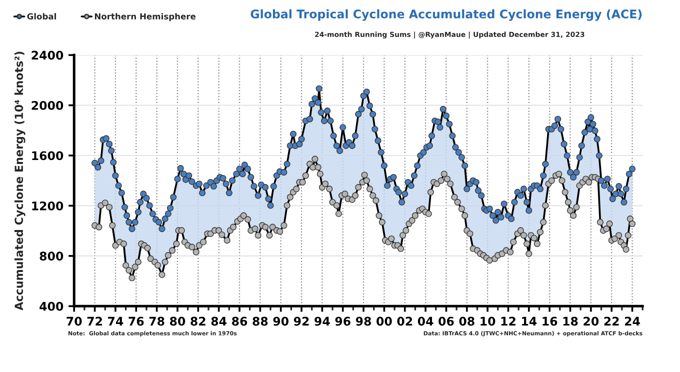  I want to click on x-tick-label: 70, so click(74, 321).